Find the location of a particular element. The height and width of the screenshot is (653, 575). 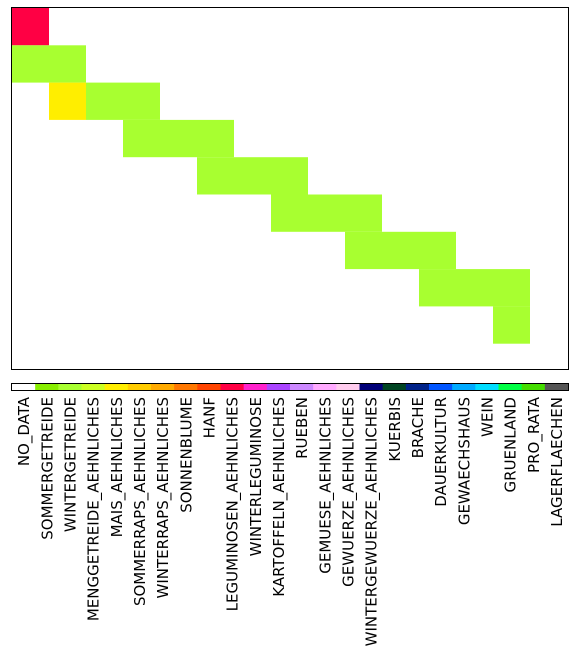

tick-label-brache: BRACHE is located at coordinates (418, 427).